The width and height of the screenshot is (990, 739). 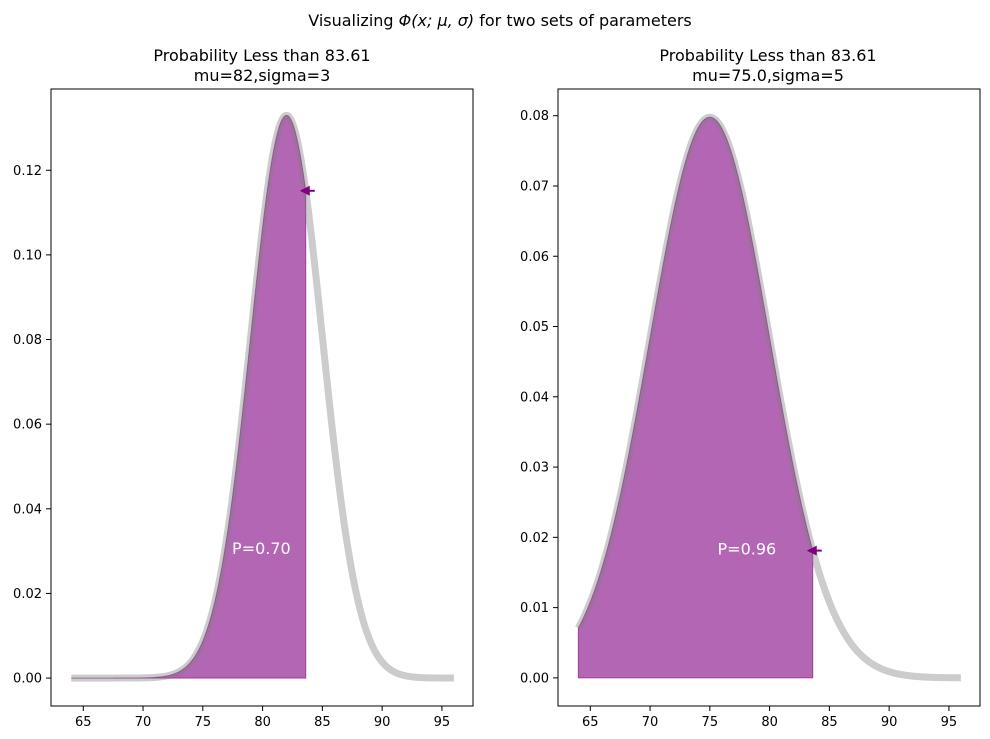 What do you see at coordinates (261, 548) in the screenshot?
I see `left-probability-label: P=0.70` at bounding box center [261, 548].